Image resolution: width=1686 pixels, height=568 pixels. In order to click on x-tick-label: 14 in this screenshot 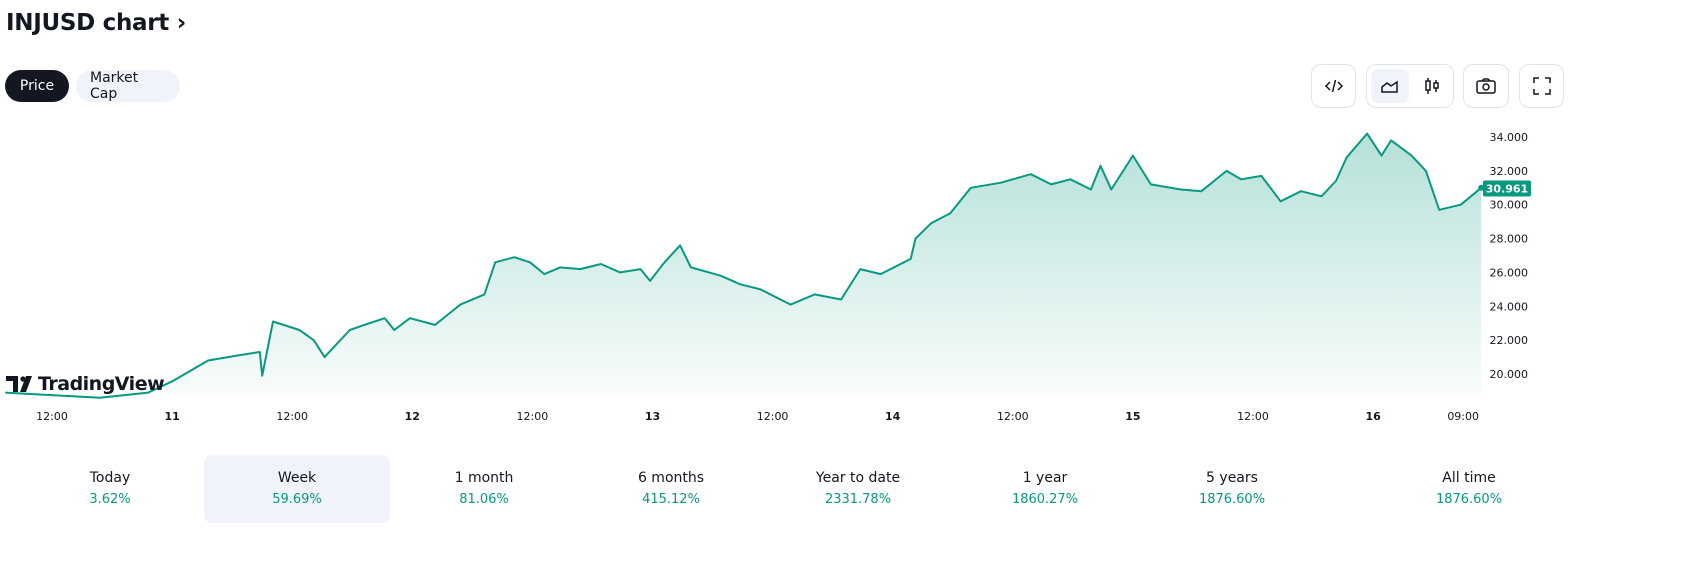, I will do `click(893, 416)`.